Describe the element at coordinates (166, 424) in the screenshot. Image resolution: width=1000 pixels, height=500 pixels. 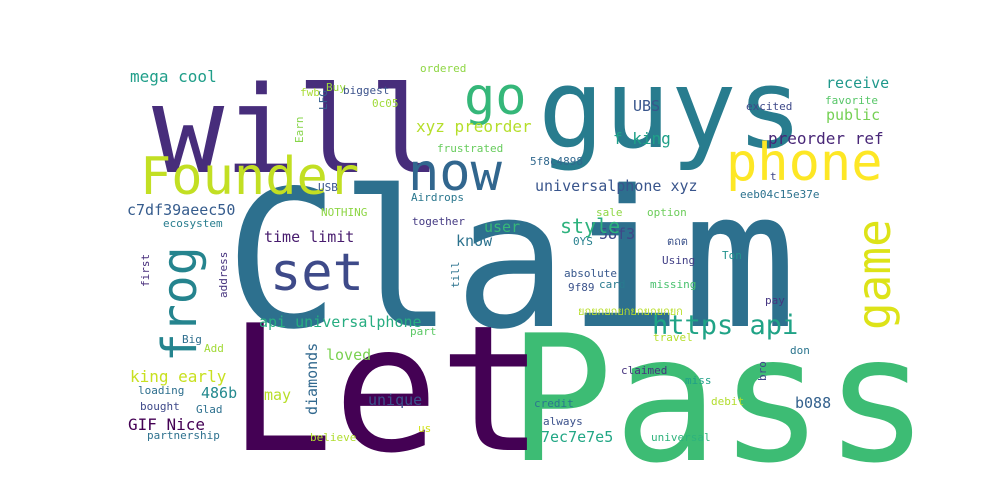
I see `word-cloud-word: GIF Nice` at that location.